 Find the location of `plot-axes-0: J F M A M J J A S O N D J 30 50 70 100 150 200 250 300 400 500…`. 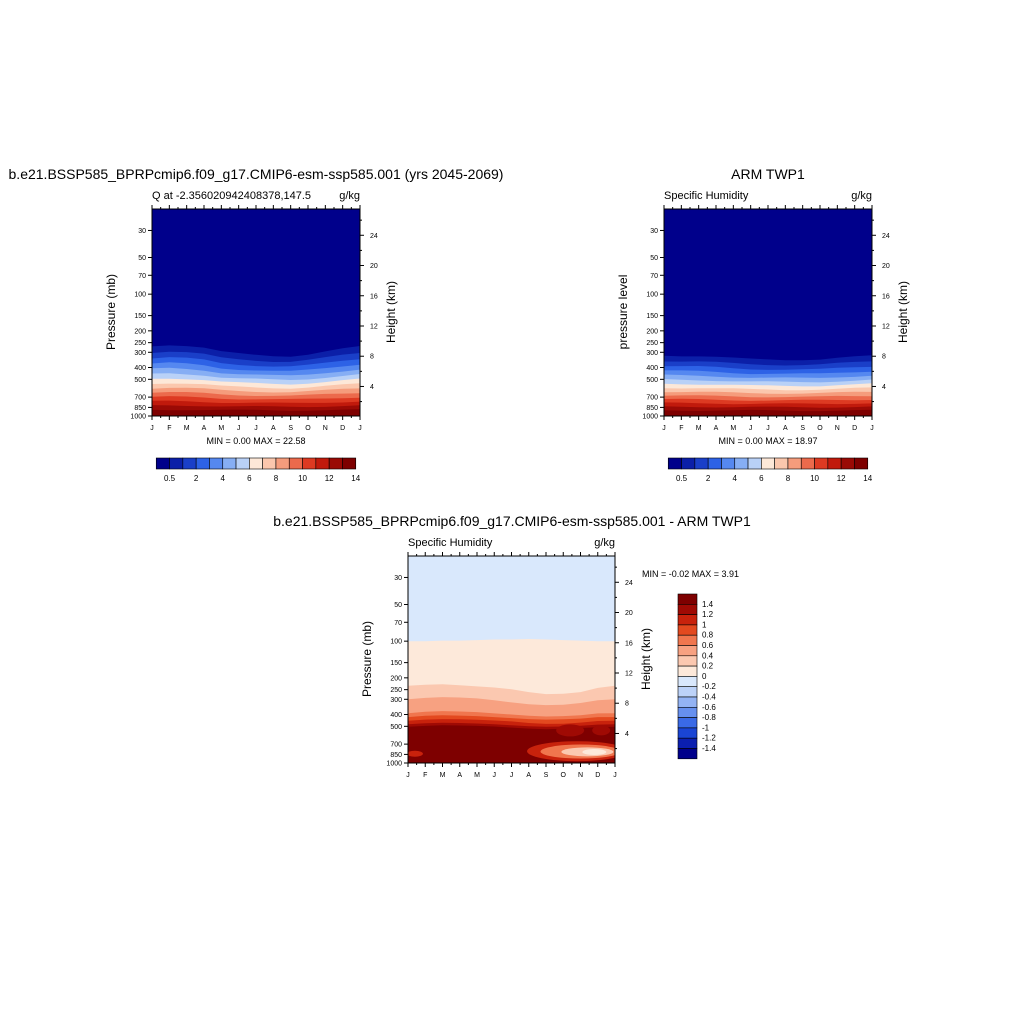

plot-axes-0: J F M A M J J A S O N D J 30 50 70 100 150 200 250 300 400 500… is located at coordinates (254, 318).